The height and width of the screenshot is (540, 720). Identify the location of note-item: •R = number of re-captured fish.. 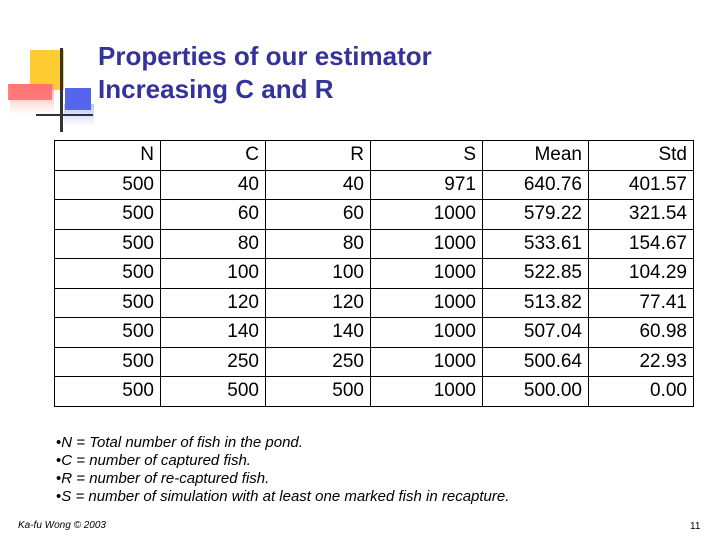
(282, 479).